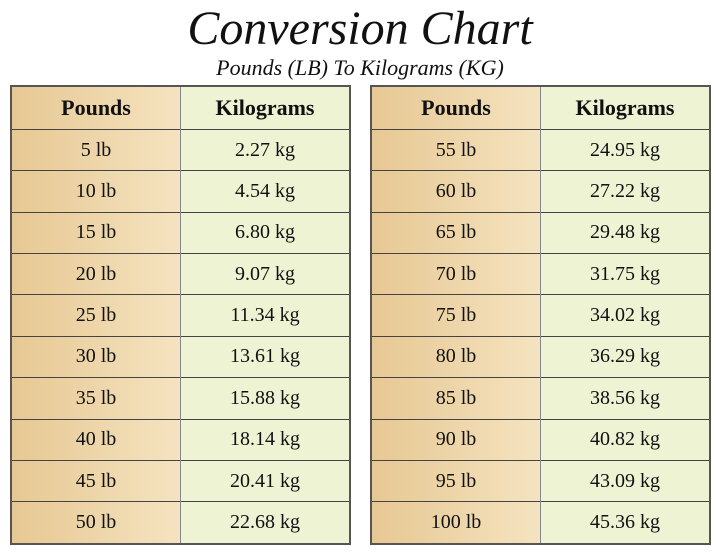  What do you see at coordinates (265, 149) in the screenshot?
I see `table-cell: 2.27 kg` at bounding box center [265, 149].